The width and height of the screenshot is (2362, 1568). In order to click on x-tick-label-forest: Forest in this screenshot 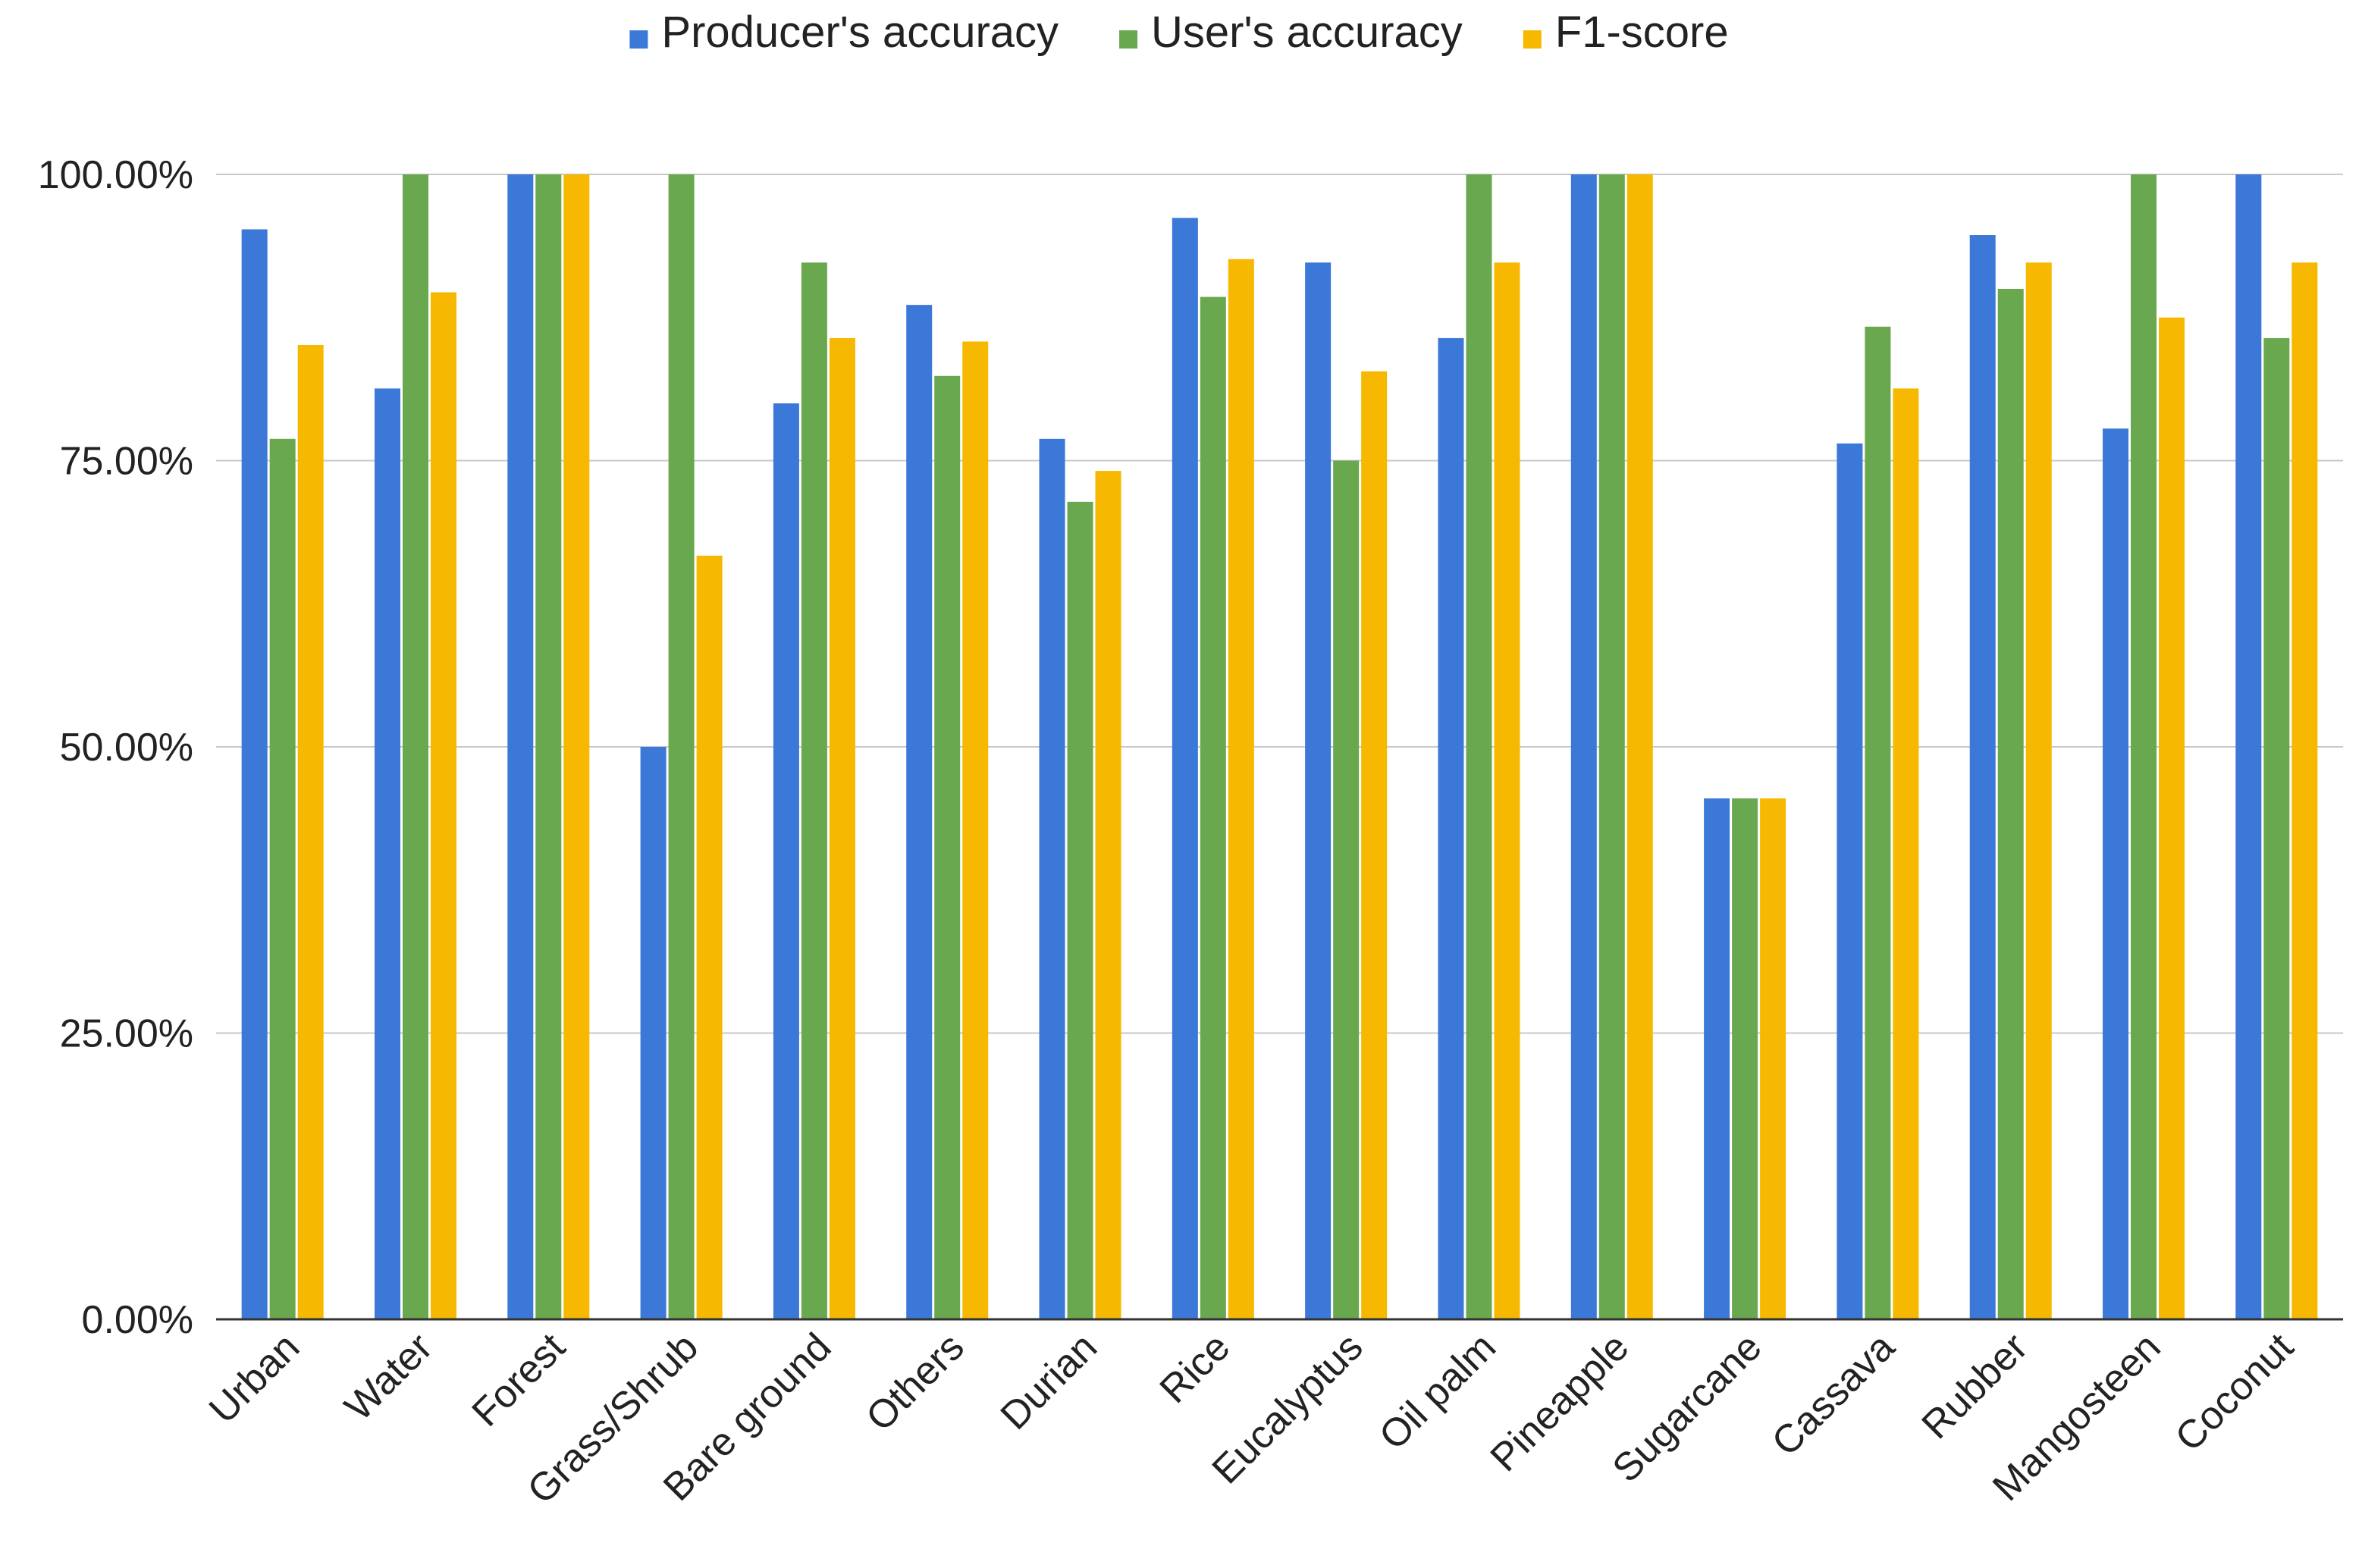, I will do `click(519, 1380)`.